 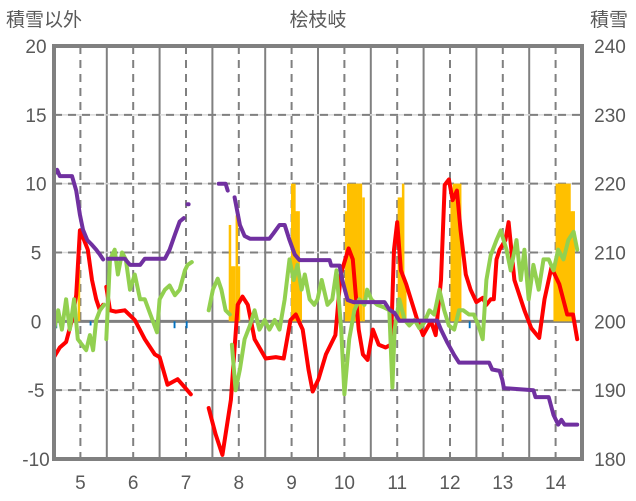 What do you see at coordinates (36, 322) in the screenshot?
I see `left-tick-label: 0` at bounding box center [36, 322].